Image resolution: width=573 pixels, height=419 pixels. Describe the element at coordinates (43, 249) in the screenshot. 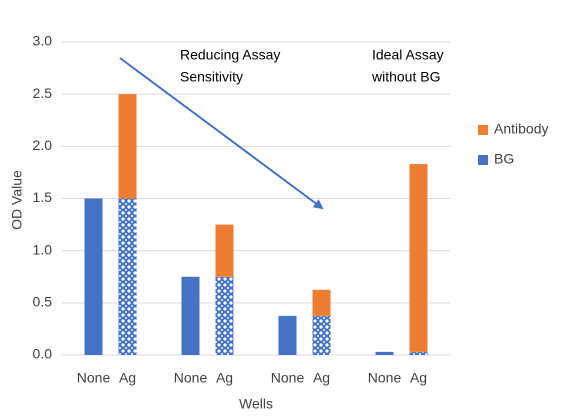

I see `y-tick-label: 1.0` at that location.